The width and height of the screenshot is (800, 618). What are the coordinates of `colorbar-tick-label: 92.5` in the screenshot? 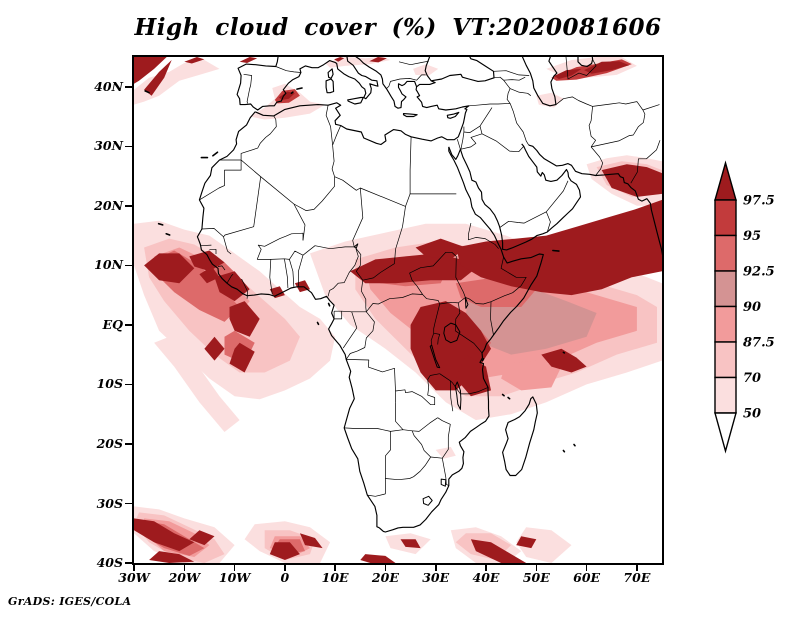 It's located at (759, 272).